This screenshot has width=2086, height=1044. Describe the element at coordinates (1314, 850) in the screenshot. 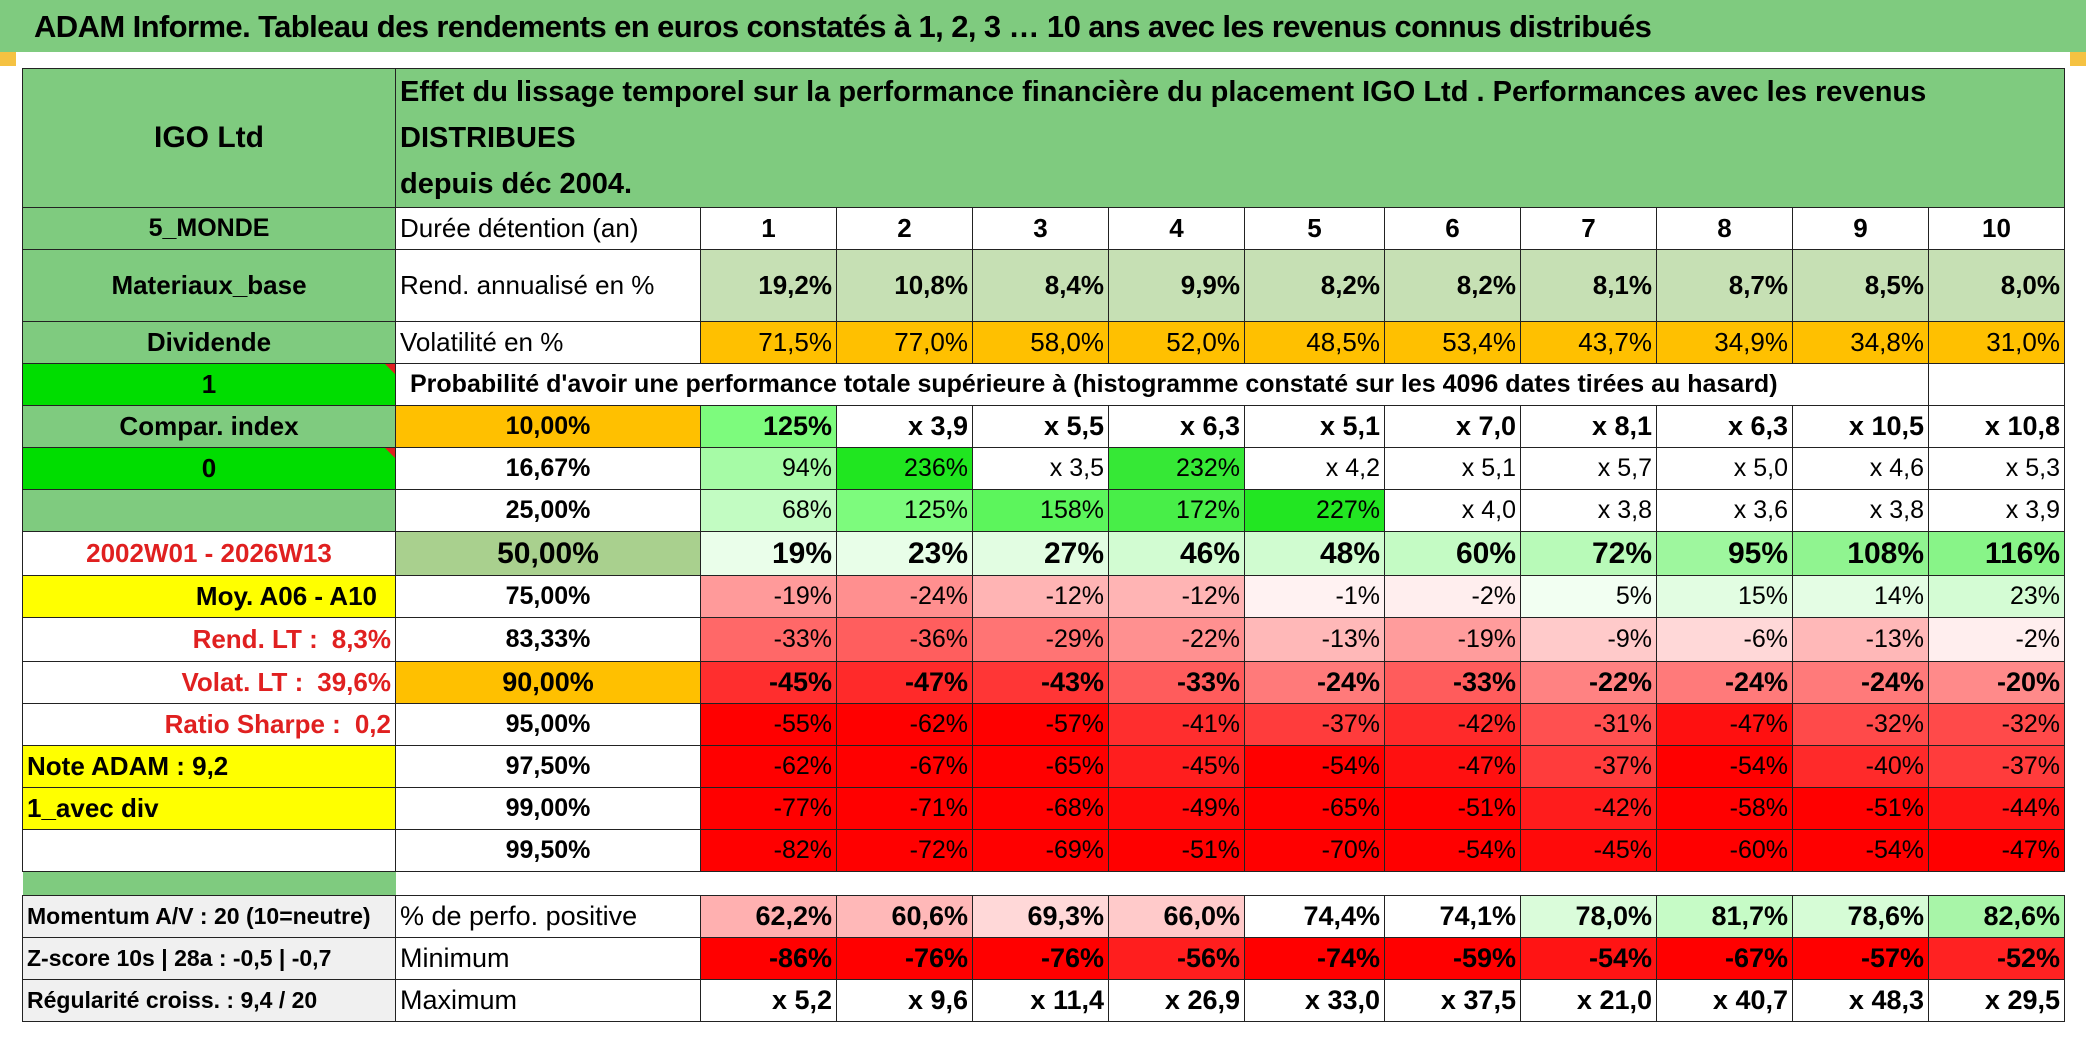

I see `percentile-cell: -70%` at that location.